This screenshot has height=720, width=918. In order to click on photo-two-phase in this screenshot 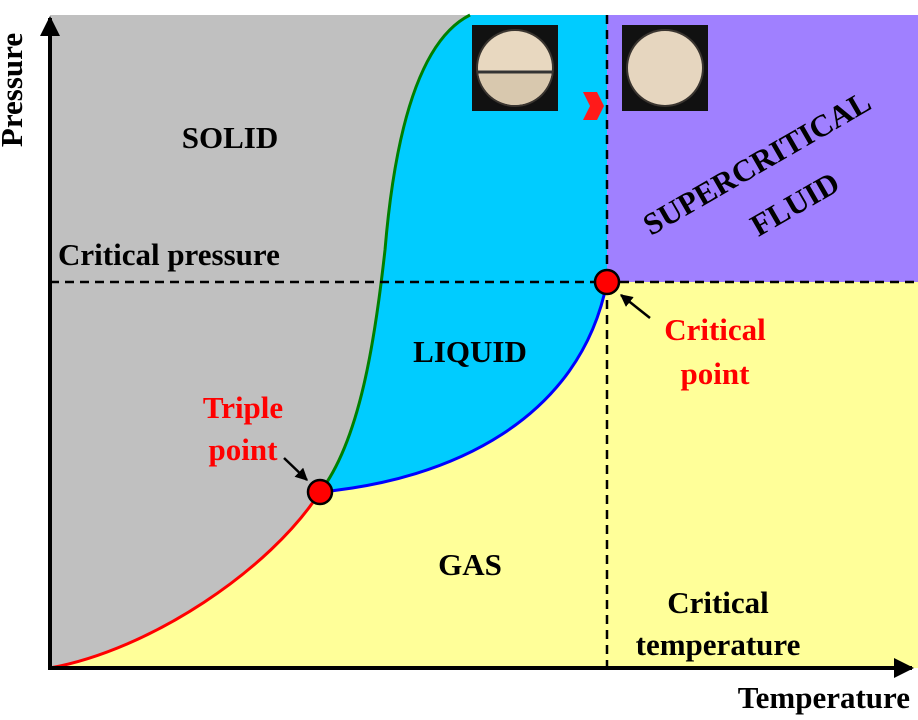, I will do `click(515, 68)`.